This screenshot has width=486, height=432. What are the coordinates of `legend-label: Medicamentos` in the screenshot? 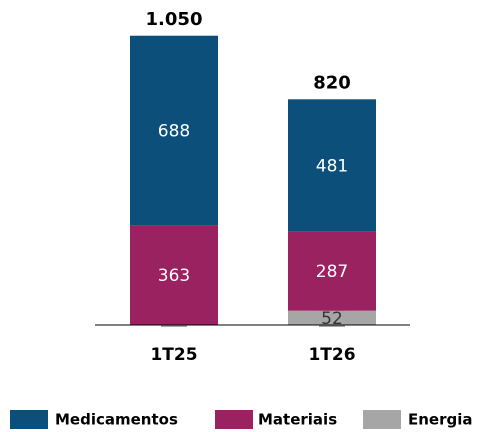 It's located at (116, 420).